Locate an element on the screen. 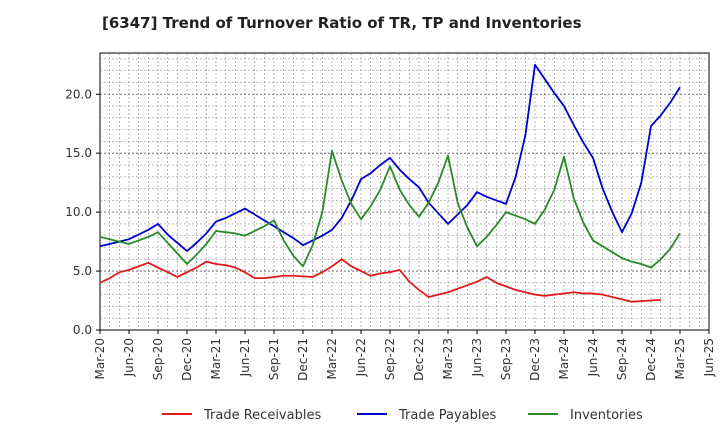  x-tick-label: Mar-22 is located at coordinates (332, 358).